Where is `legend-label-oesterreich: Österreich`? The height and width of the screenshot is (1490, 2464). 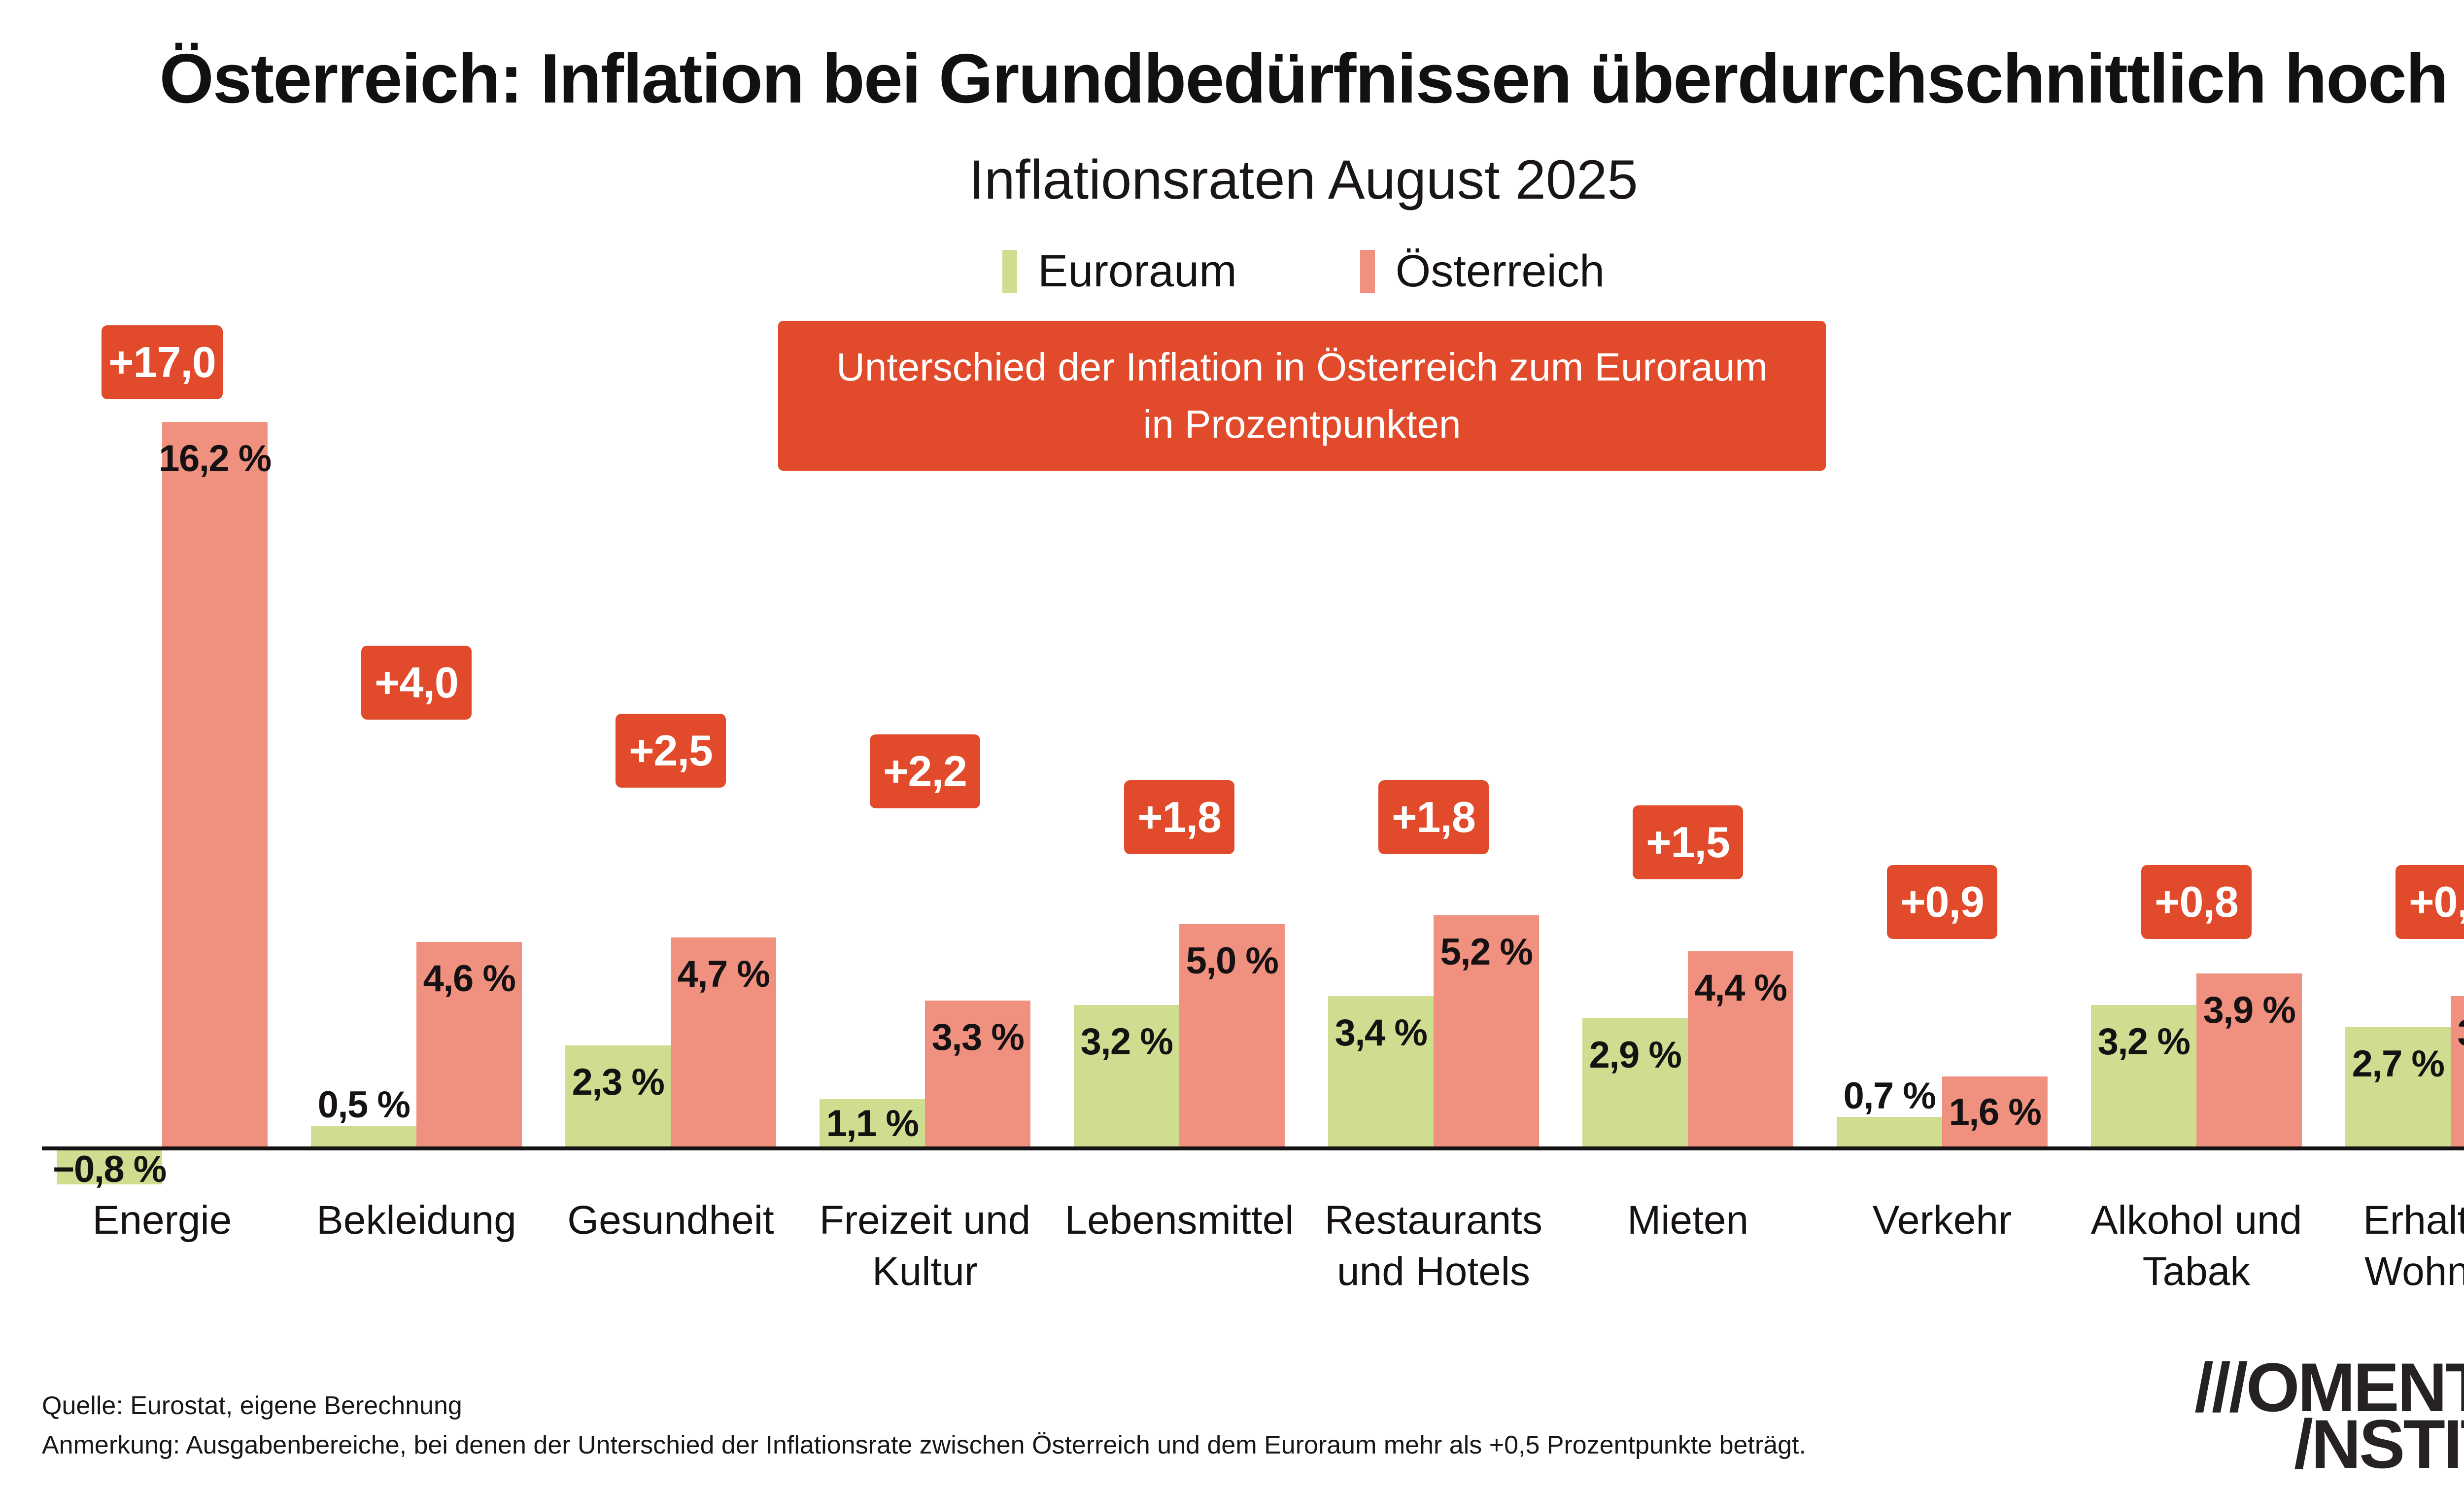
legend-label-oesterreich: Österreich is located at coordinates (1500, 271).